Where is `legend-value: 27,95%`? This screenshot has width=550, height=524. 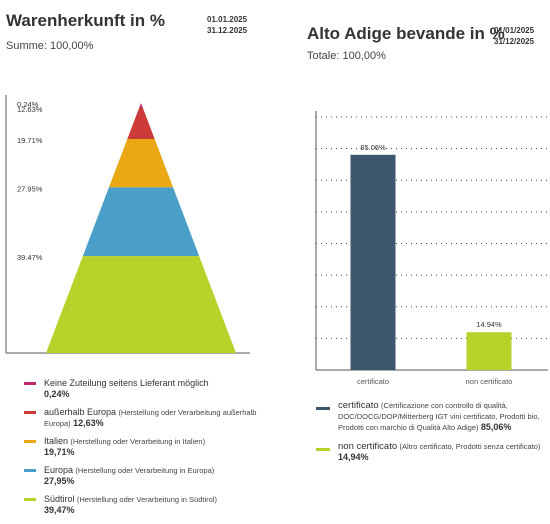 legend-value: 27,95% is located at coordinates (59, 481).